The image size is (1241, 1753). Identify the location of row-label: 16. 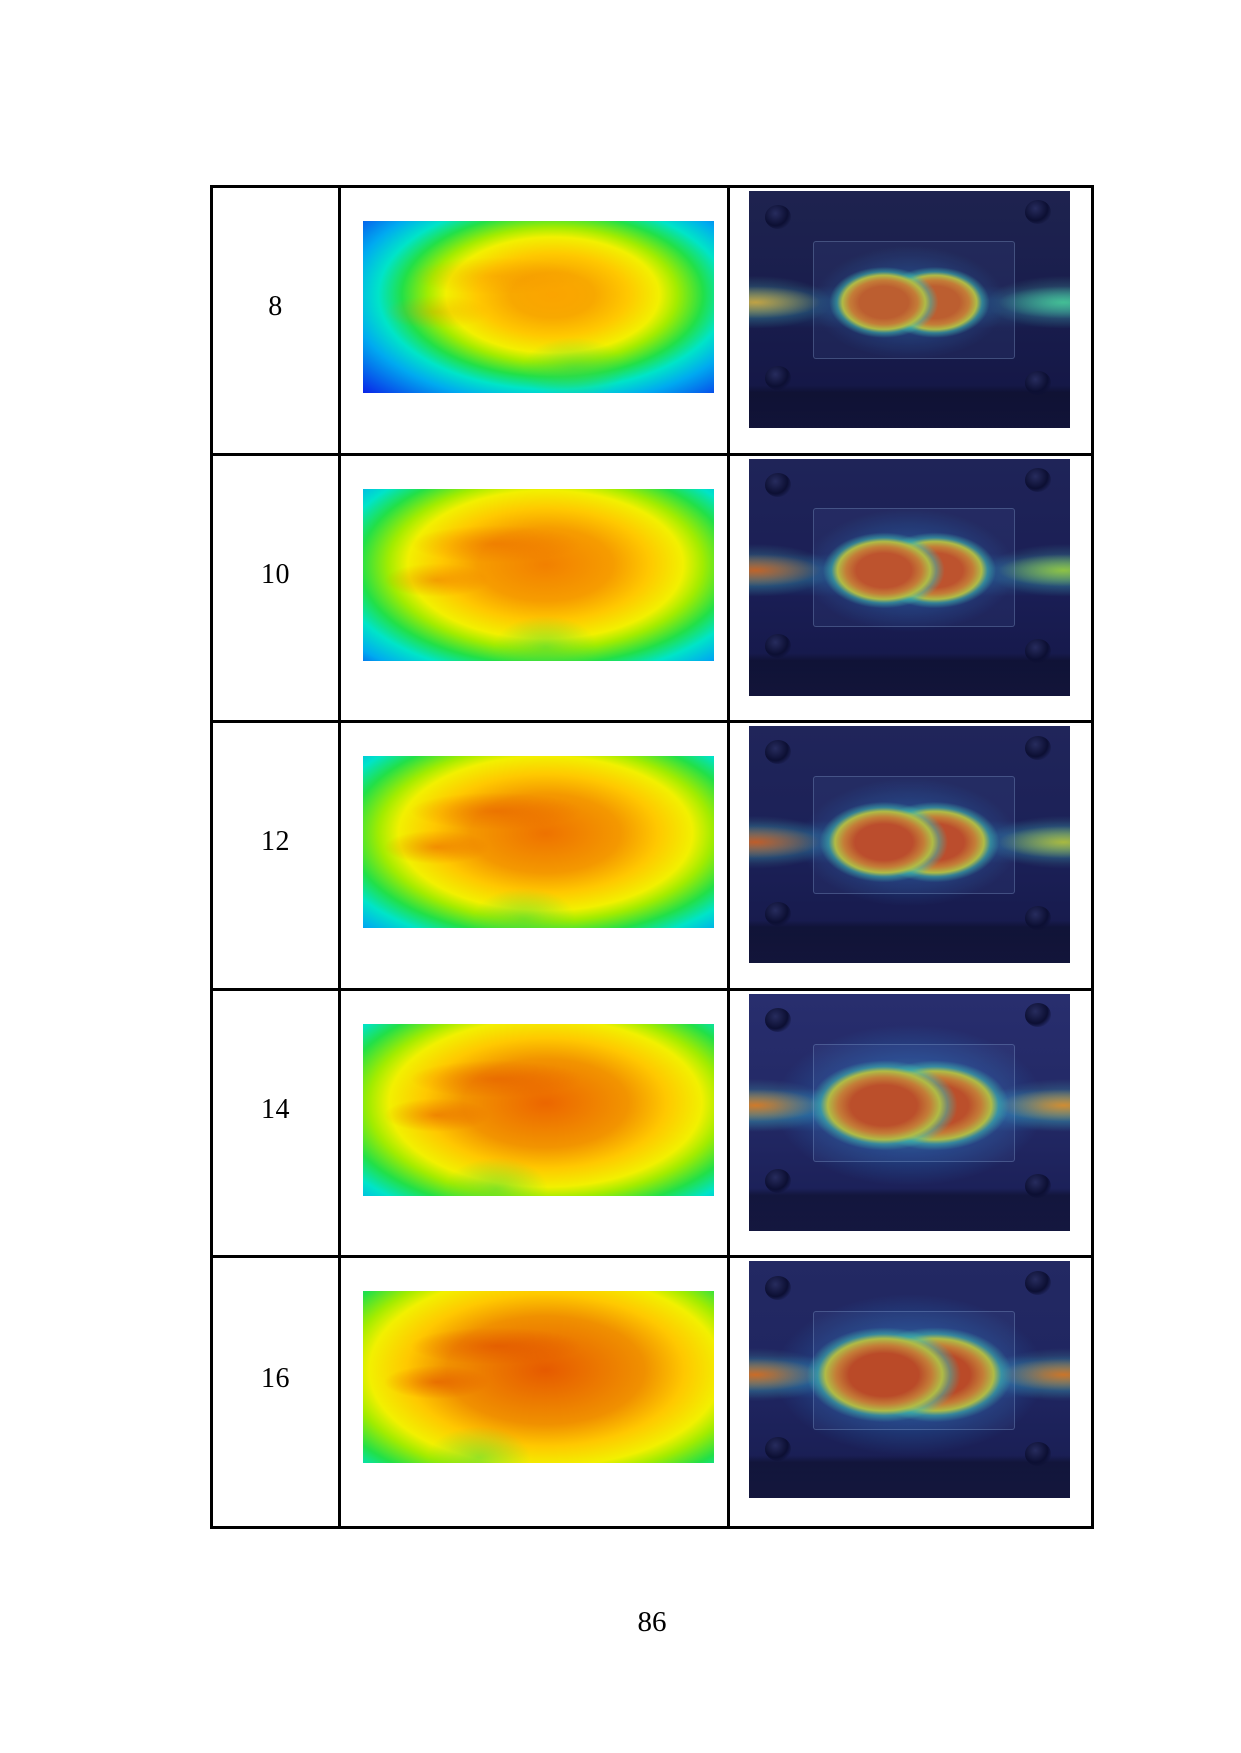
(275, 1379).